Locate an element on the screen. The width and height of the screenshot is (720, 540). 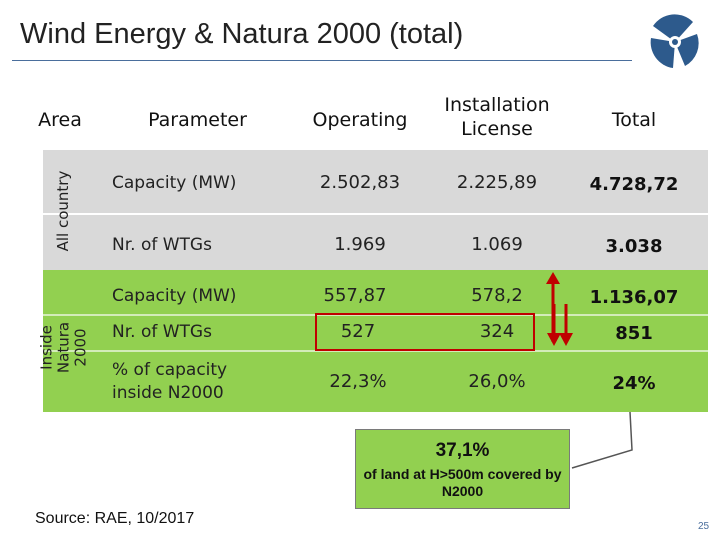
row-total: 3.038 is located at coordinates (634, 246).